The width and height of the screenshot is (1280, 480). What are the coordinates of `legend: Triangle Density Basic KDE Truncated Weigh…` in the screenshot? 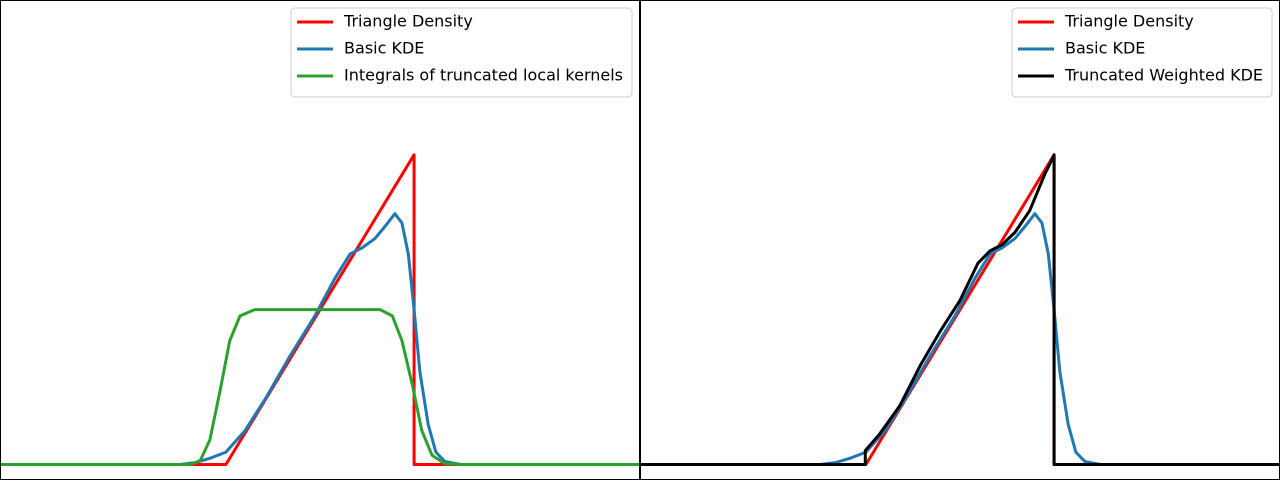 It's located at (1142, 52).